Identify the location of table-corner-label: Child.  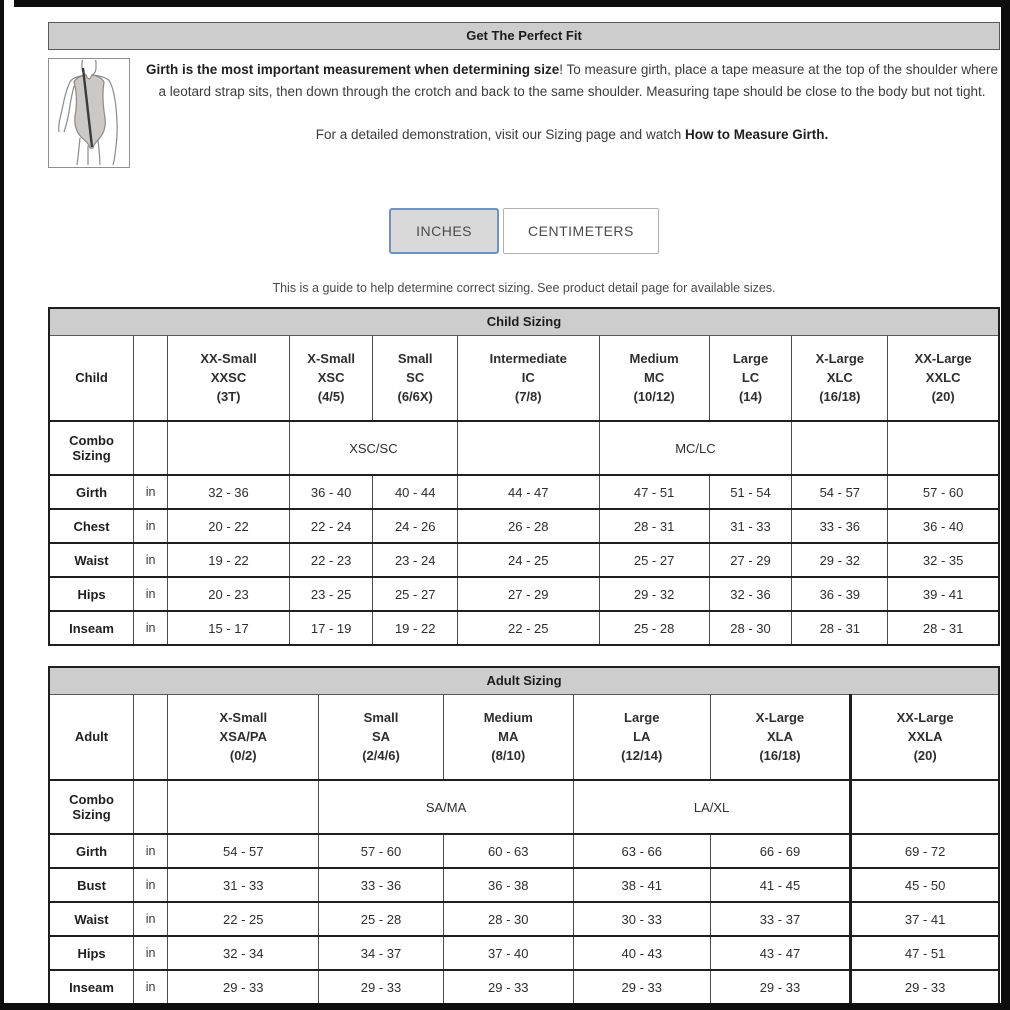
(91, 378).